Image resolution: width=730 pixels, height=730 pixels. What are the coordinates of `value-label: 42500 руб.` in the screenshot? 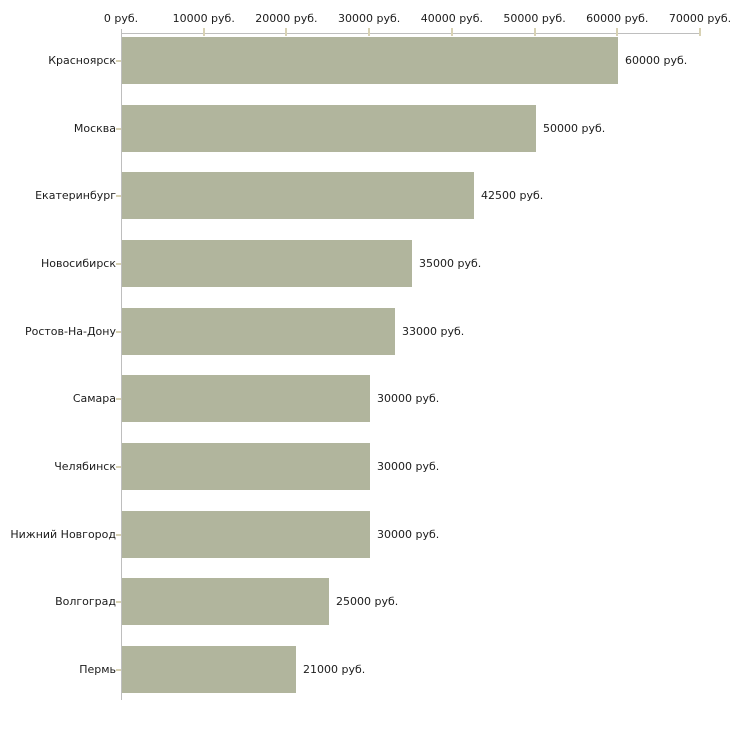 It's located at (512, 195).